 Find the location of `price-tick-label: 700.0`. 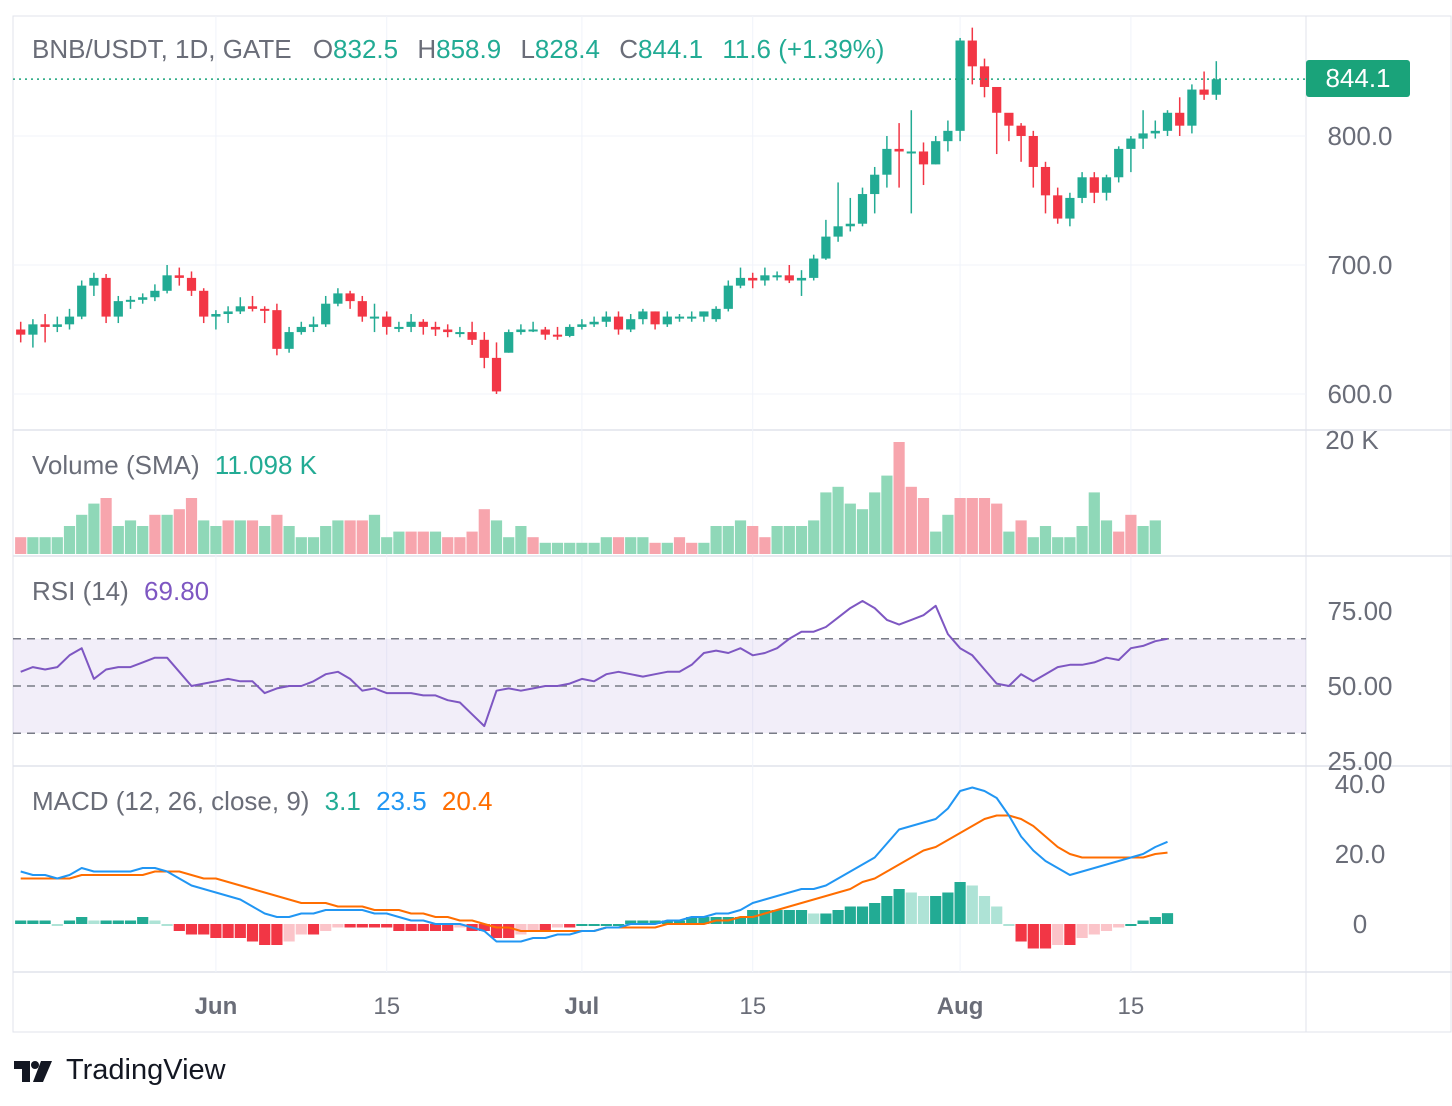

price-tick-label: 700.0 is located at coordinates (1359, 265).